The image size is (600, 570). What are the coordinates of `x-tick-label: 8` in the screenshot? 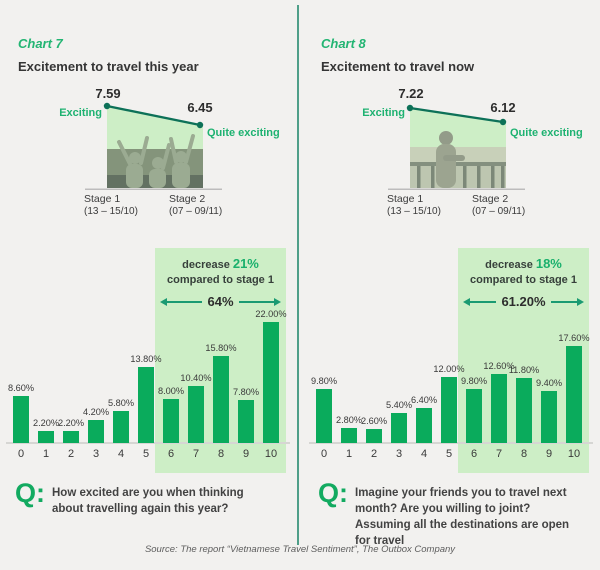 It's located at (524, 454).